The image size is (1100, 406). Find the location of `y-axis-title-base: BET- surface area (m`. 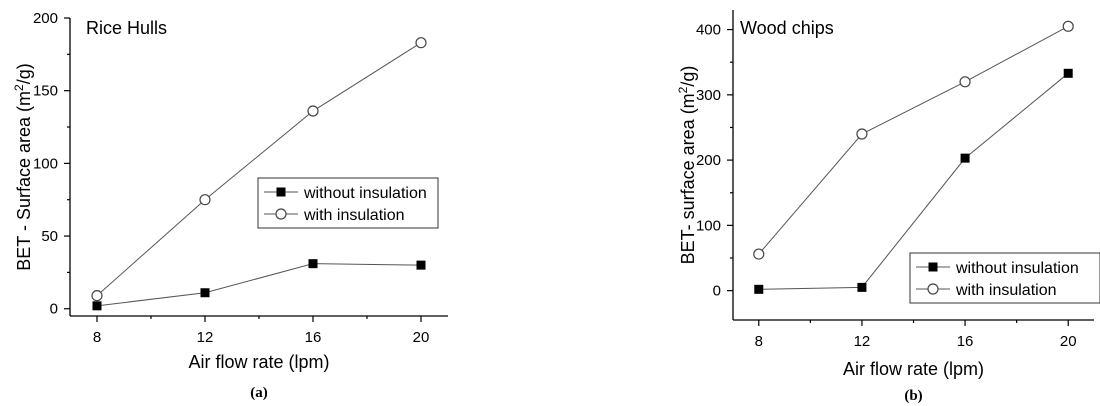

y-axis-title-base: BET- surface area (m is located at coordinates (688, 178).